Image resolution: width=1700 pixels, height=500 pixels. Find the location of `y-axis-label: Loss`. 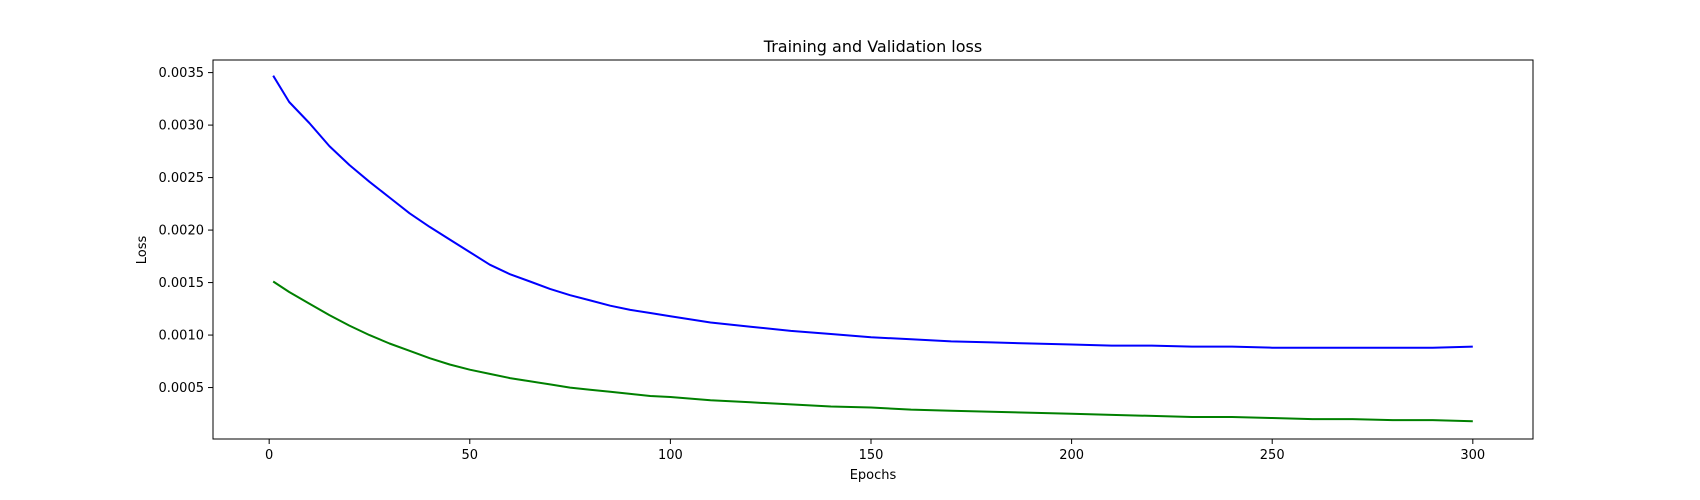

y-axis-label: Loss is located at coordinates (142, 250).